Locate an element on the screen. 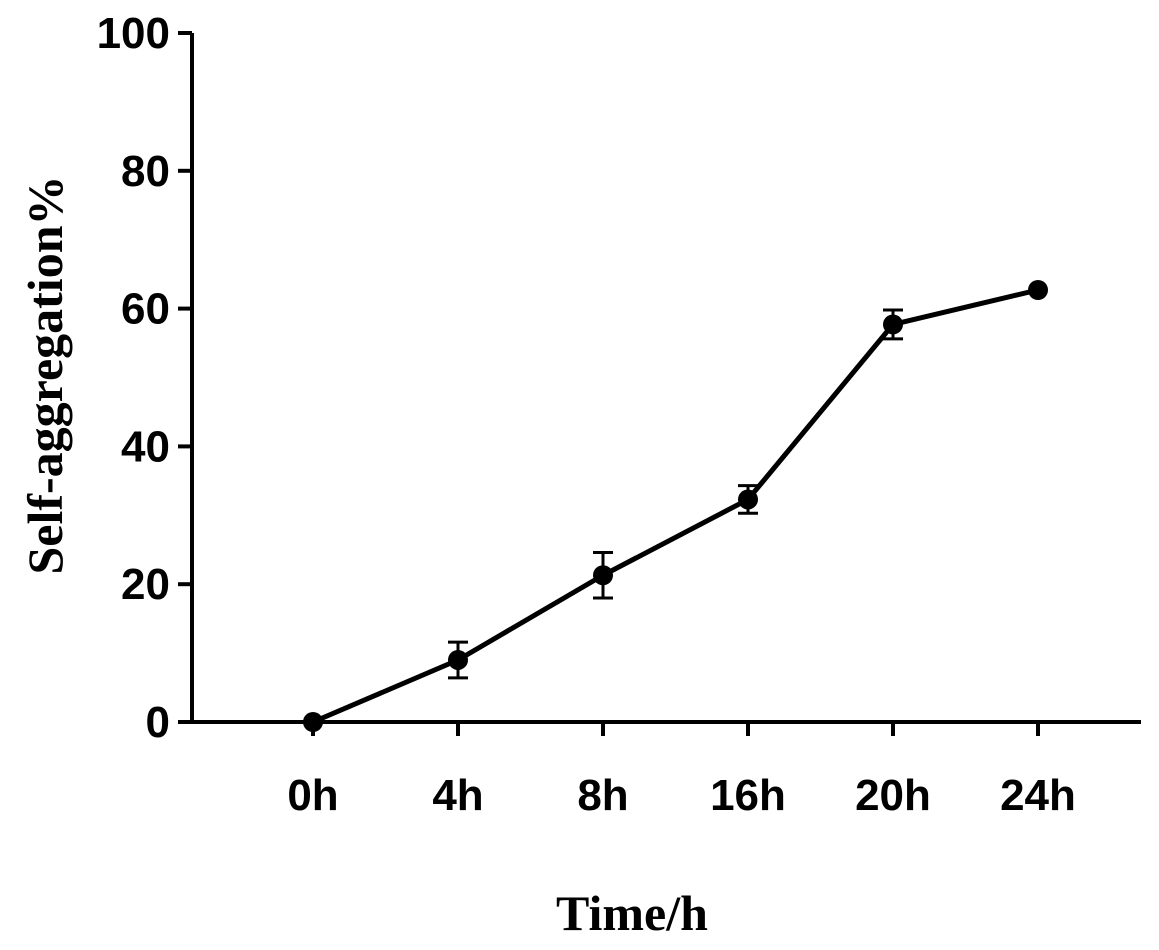  y-tick-label: 60 is located at coordinates (145, 309).